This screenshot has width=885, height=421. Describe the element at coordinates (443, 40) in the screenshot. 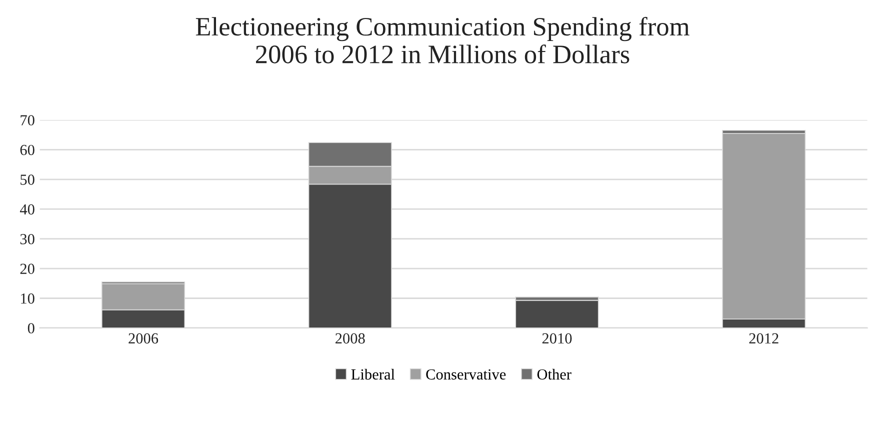

I see `chart-title: Electioneering Communication Spending from 2006 to 2012 in Millions of Dollars` at that location.